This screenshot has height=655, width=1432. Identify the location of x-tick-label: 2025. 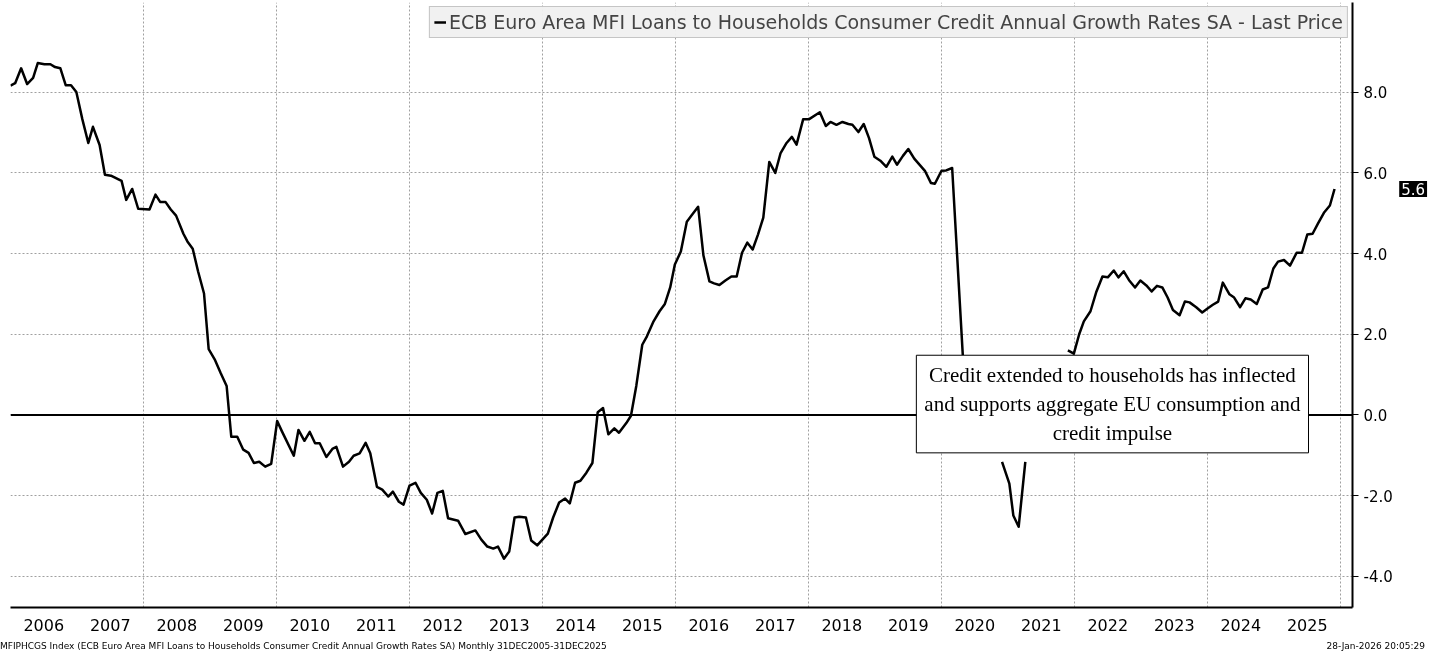
(1307, 625).